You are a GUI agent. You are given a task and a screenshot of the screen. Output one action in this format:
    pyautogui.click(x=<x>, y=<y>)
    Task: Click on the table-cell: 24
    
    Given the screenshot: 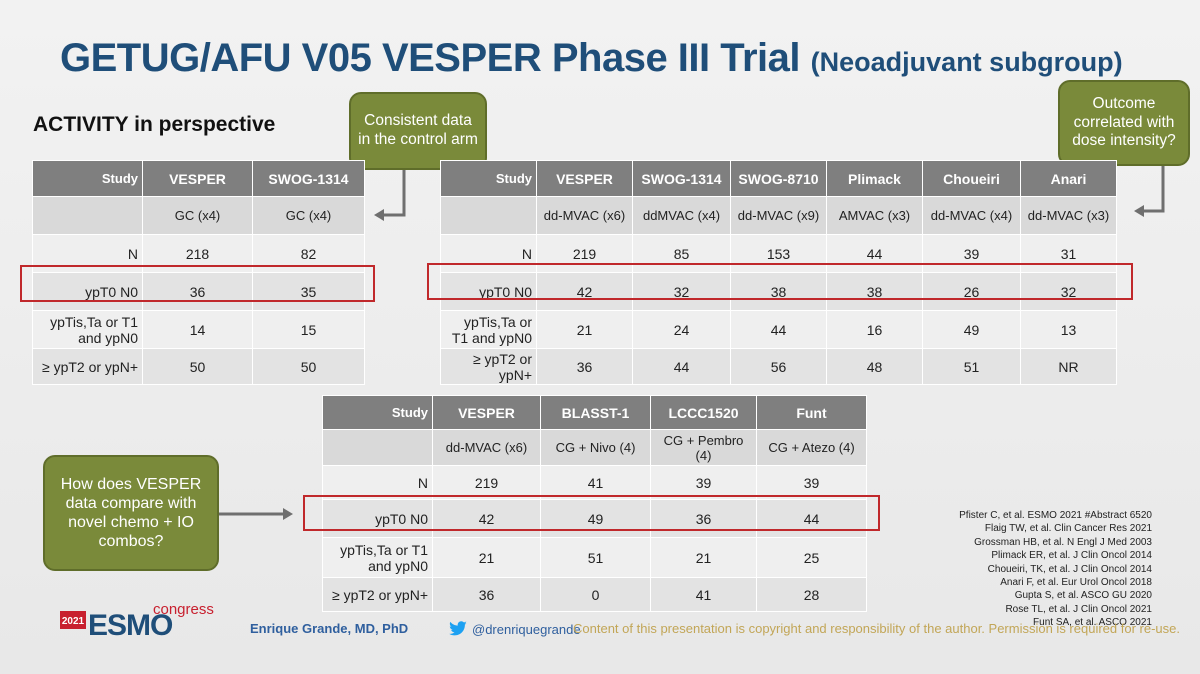 What is the action you would take?
    pyautogui.click(x=681, y=329)
    